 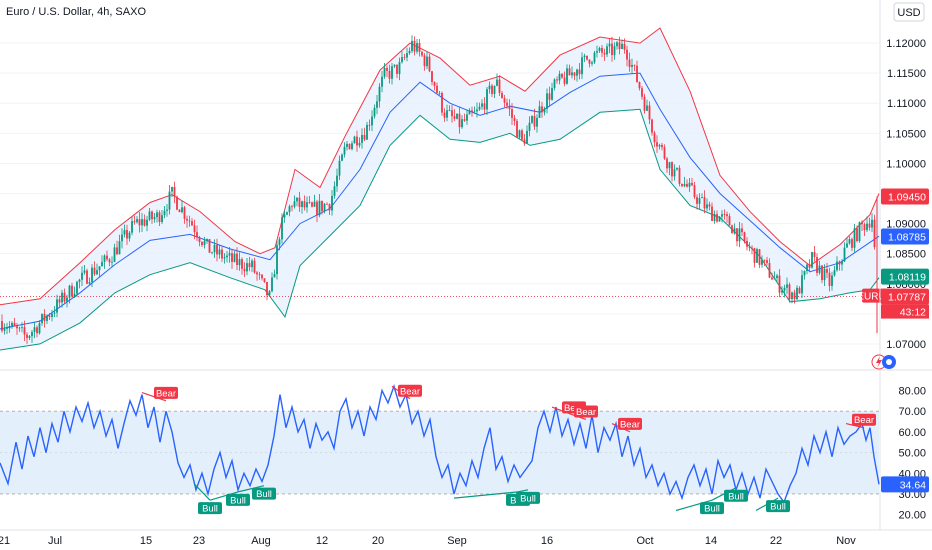 What do you see at coordinates (878, 297) in the screenshot?
I see `symbol-tag-label: EURUSD` at bounding box center [878, 297].